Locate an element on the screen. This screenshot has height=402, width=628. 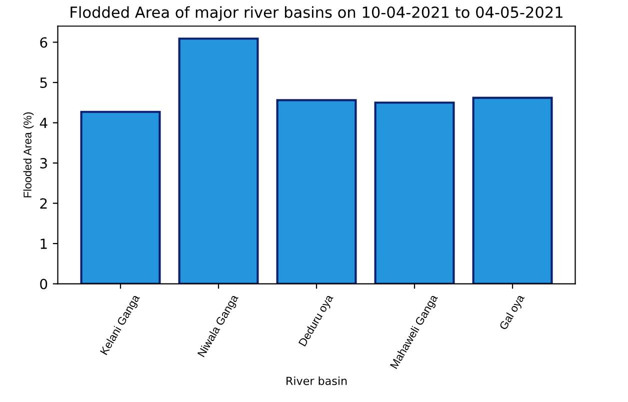
y-tick-label: 4 is located at coordinates (44, 123).